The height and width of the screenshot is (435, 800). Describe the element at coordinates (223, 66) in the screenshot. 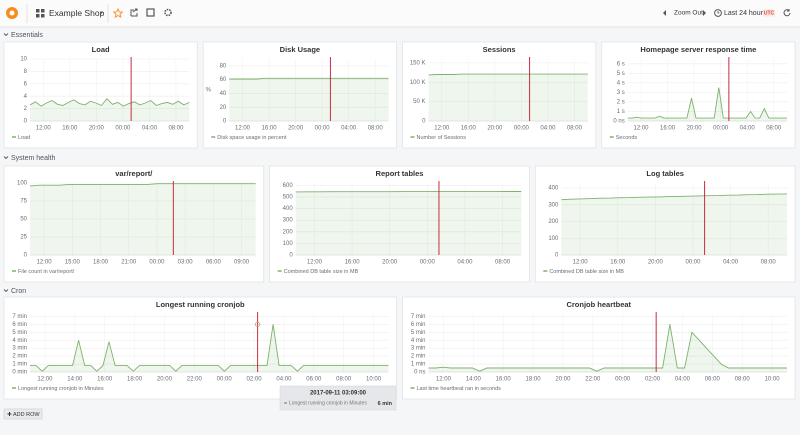

I see `y-tick-label: 80` at that location.